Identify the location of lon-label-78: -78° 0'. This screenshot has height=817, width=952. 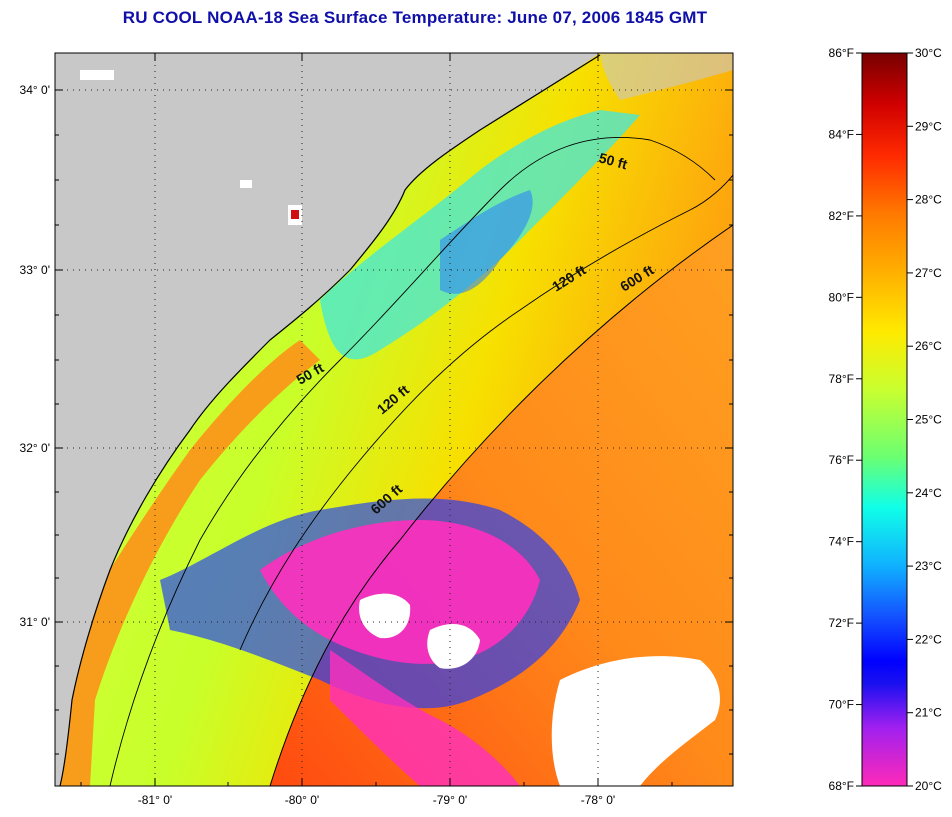
(598, 800).